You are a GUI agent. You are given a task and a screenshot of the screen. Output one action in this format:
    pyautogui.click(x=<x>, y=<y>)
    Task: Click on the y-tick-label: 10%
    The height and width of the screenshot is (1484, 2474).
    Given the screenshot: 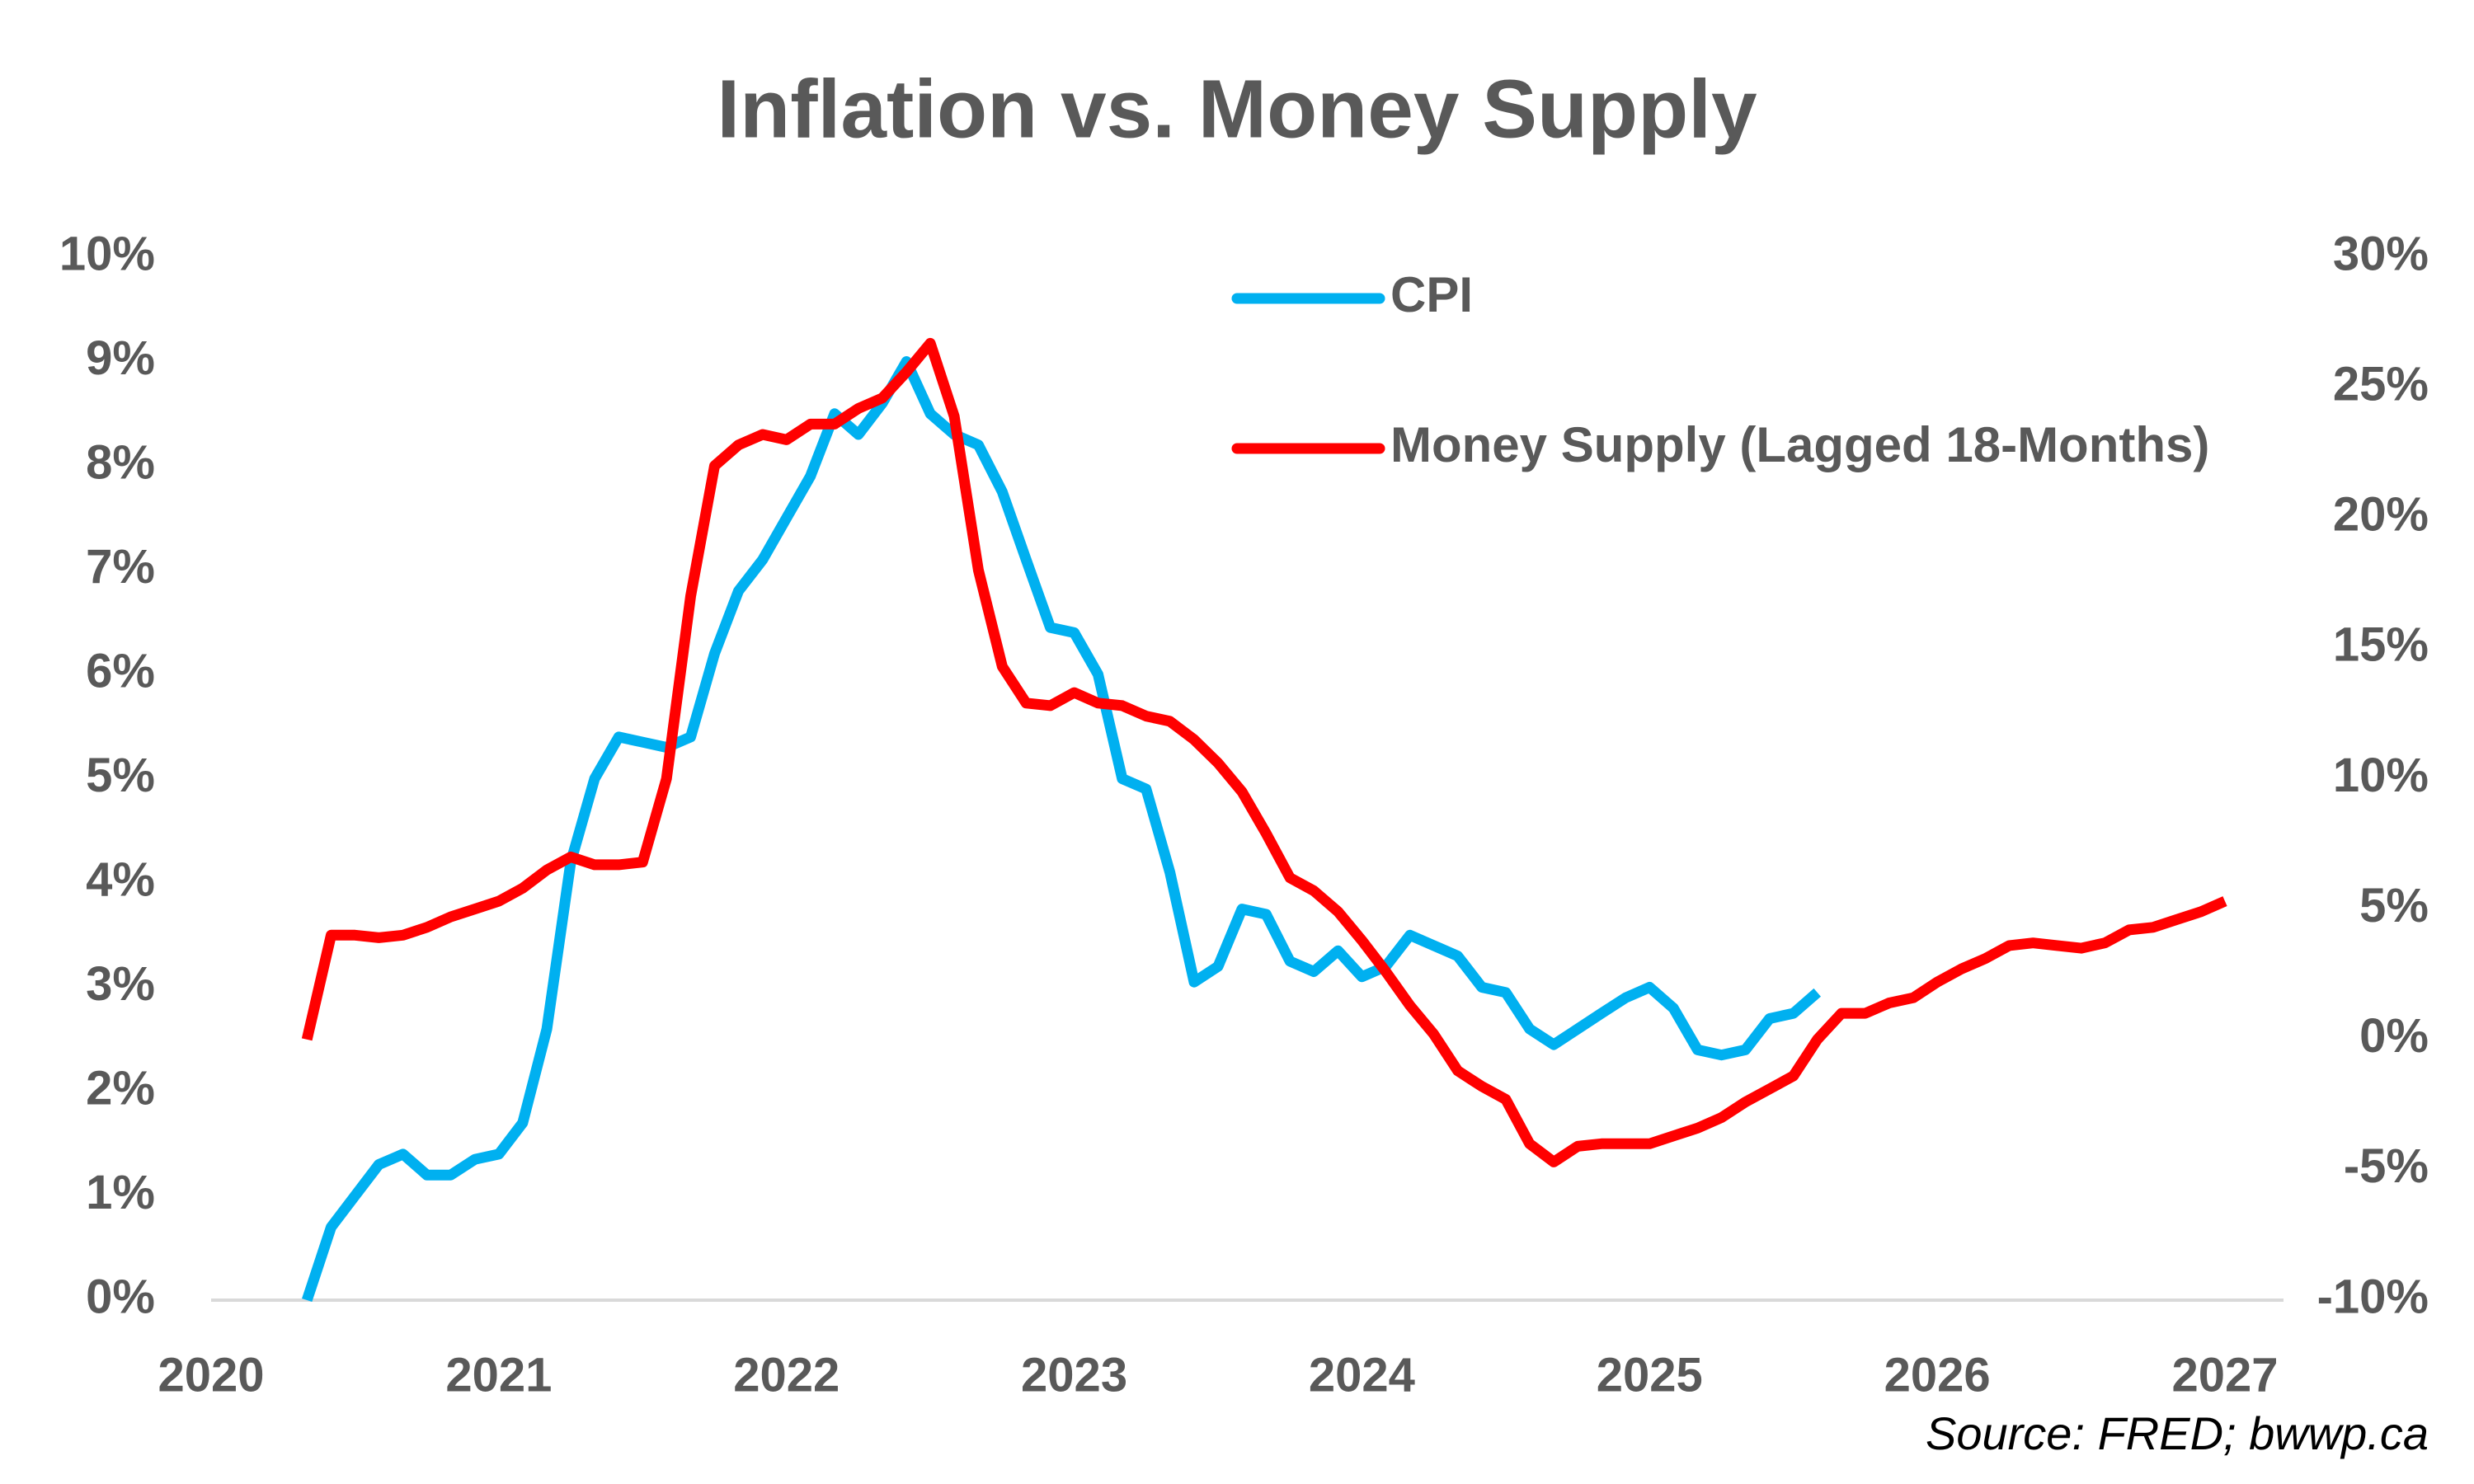 What is the action you would take?
    pyautogui.click(x=107, y=253)
    